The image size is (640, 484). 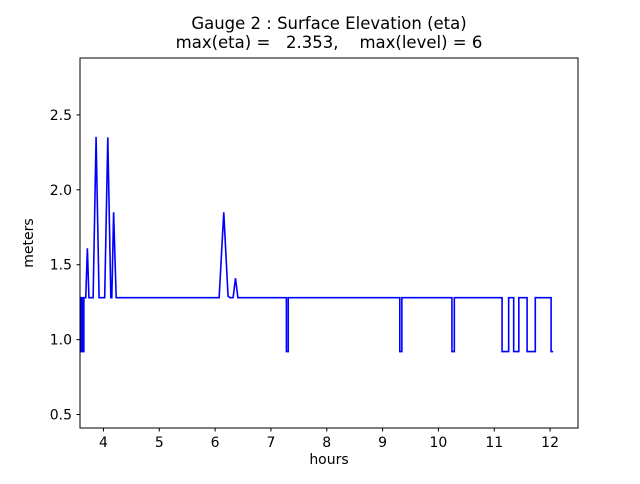 I want to click on x-tick-label: 8, so click(x=326, y=443).